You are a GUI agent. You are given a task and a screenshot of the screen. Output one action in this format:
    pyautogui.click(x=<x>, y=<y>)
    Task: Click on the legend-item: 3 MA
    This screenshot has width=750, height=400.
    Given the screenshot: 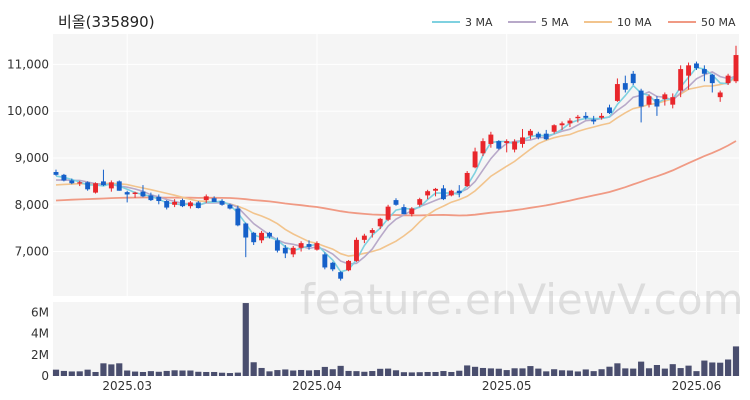 What is the action you would take?
    pyautogui.click(x=462, y=22)
    